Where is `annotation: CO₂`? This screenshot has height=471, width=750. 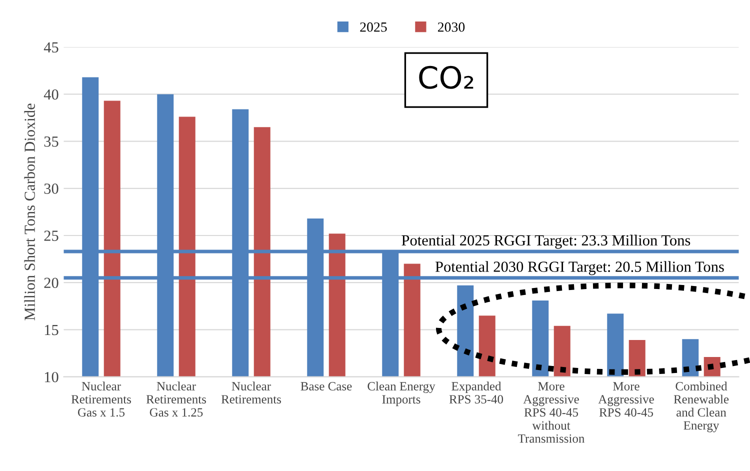 annotation: CO₂ is located at coordinates (446, 77).